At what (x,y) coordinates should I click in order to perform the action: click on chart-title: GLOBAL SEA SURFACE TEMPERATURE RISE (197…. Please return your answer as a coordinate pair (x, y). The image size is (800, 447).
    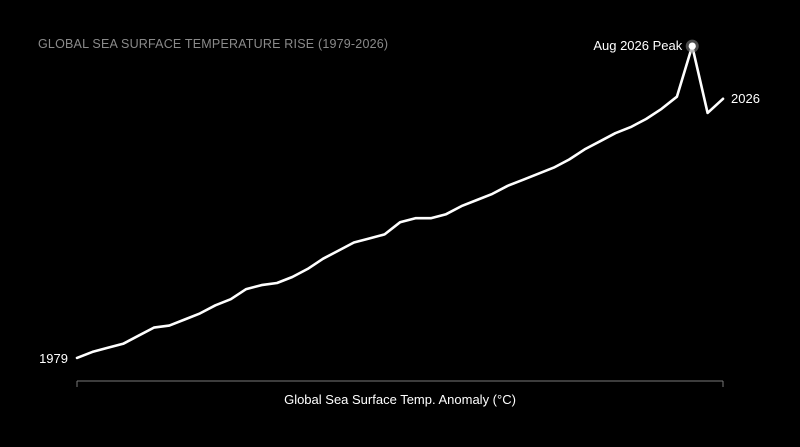
    Looking at the image, I should click on (213, 44).